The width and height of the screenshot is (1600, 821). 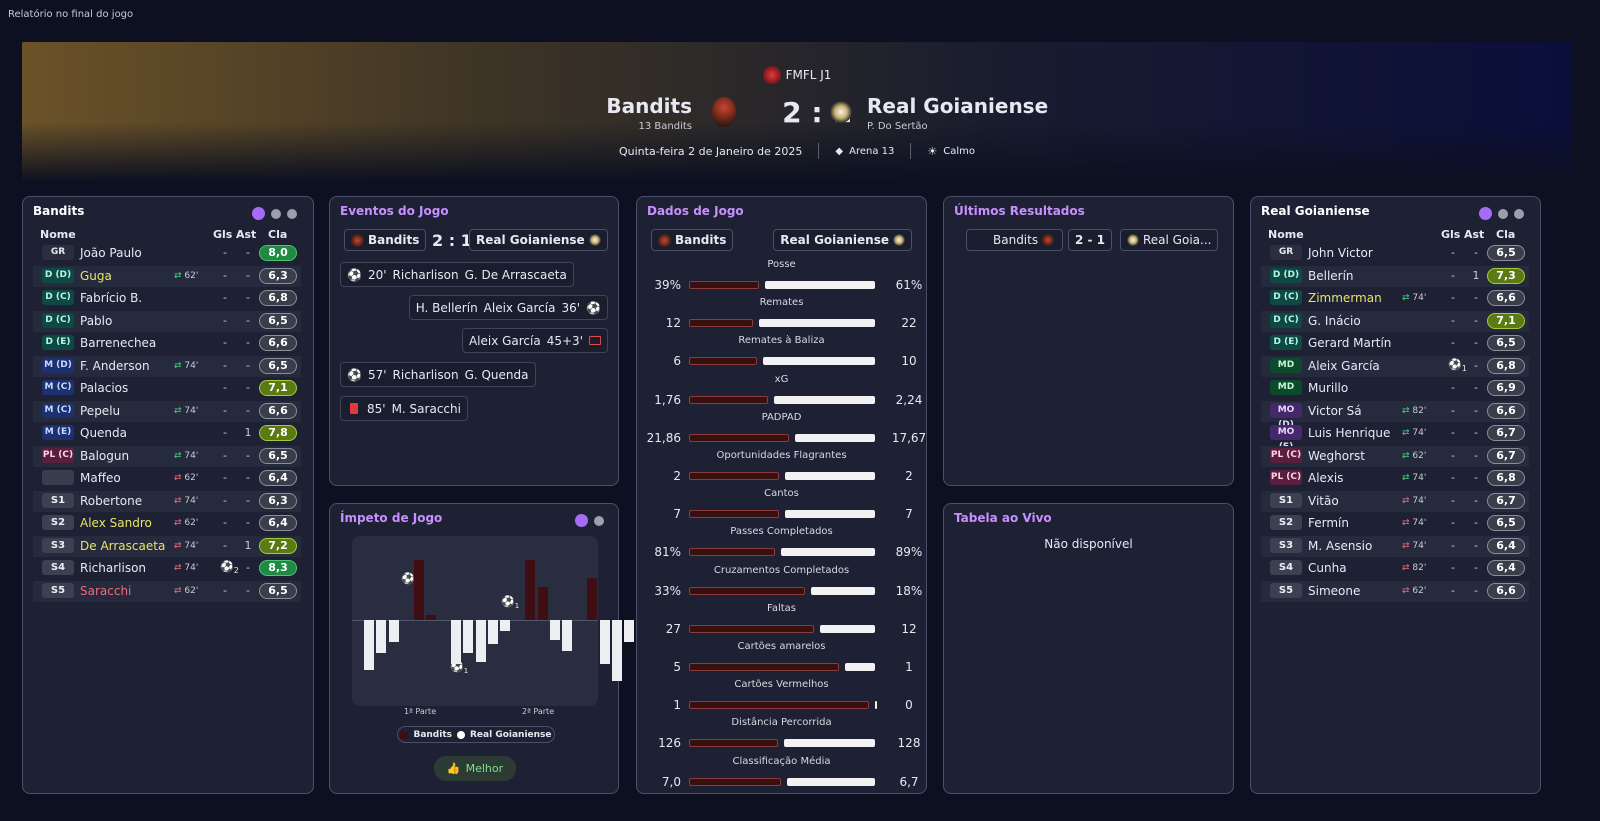 What do you see at coordinates (649, 106) in the screenshot?
I see `home-team-name: Bandits` at bounding box center [649, 106].